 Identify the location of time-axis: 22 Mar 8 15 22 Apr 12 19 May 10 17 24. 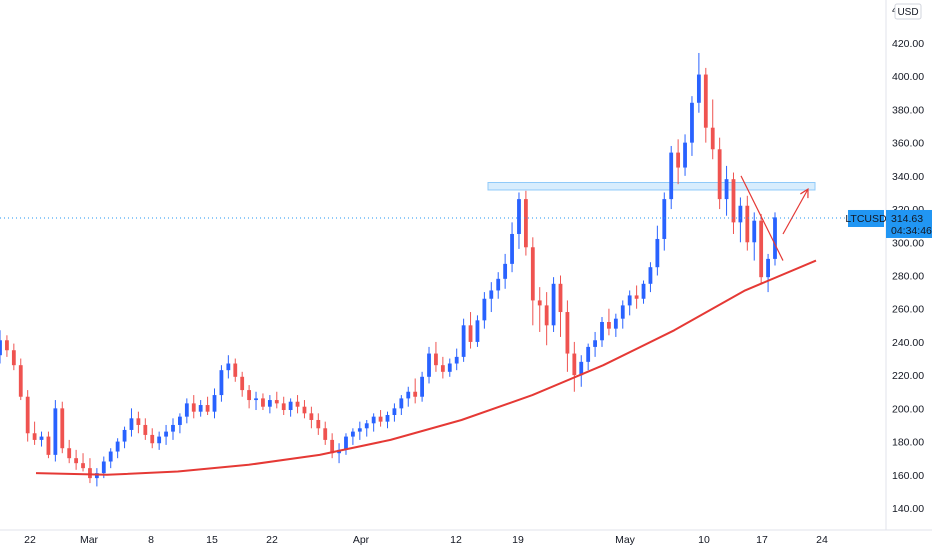
(466, 537).